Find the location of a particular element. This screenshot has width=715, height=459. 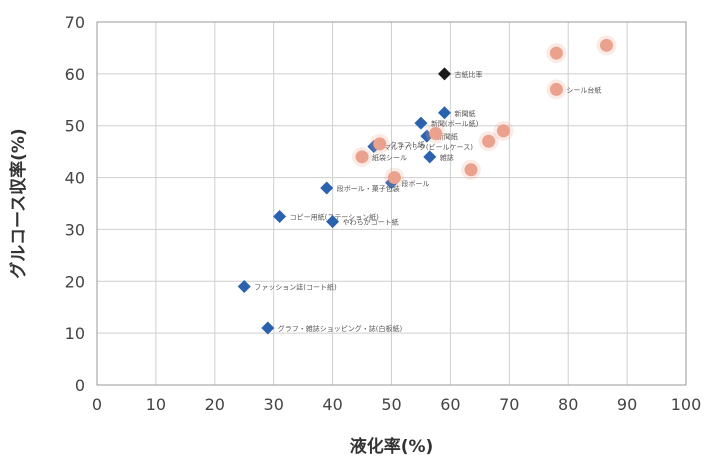

x-tick-label: 60 is located at coordinates (450, 404).